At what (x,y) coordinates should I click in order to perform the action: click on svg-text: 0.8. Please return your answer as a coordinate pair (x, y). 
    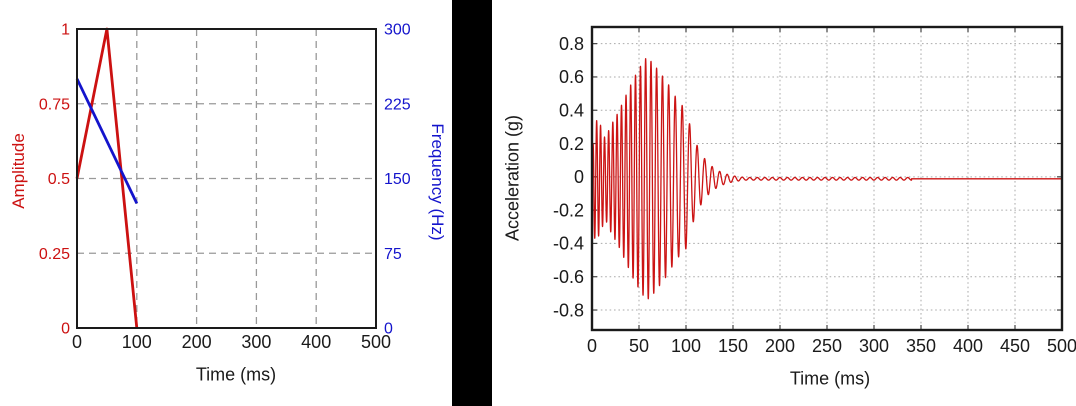
    Looking at the image, I should click on (571, 44).